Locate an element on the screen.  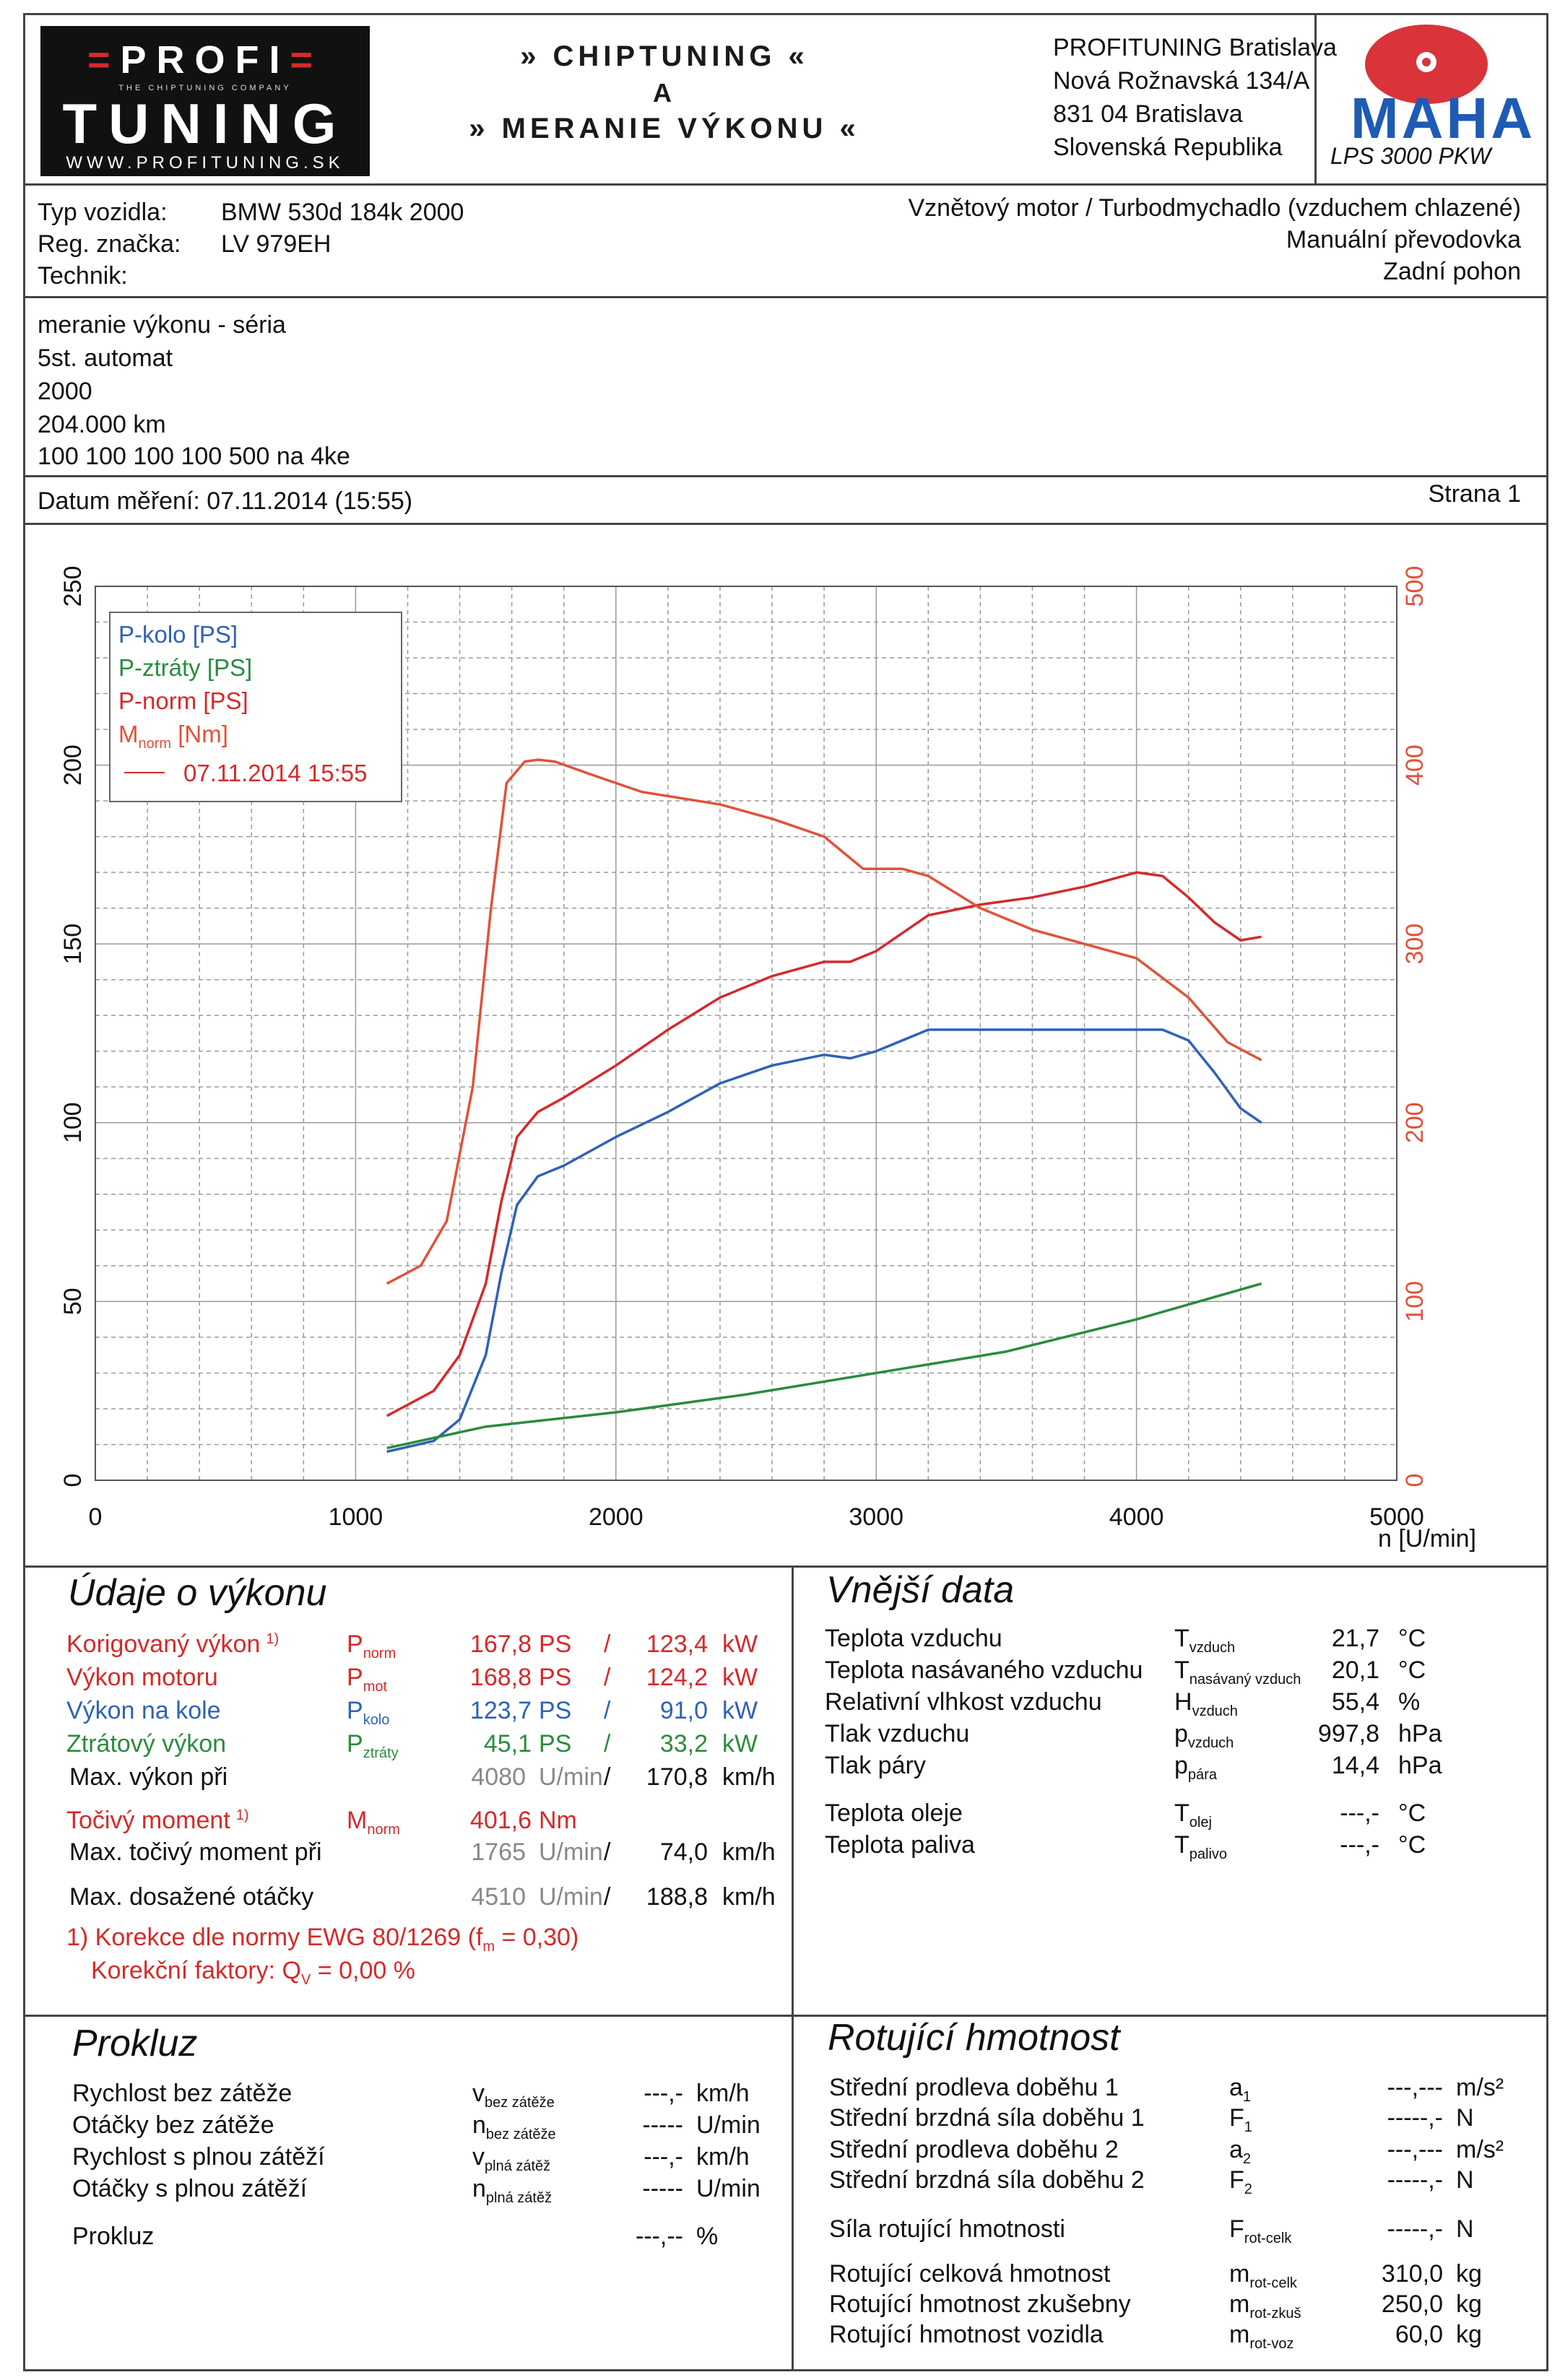
legend-entry: P-kolo [PS] is located at coordinates (178, 634).